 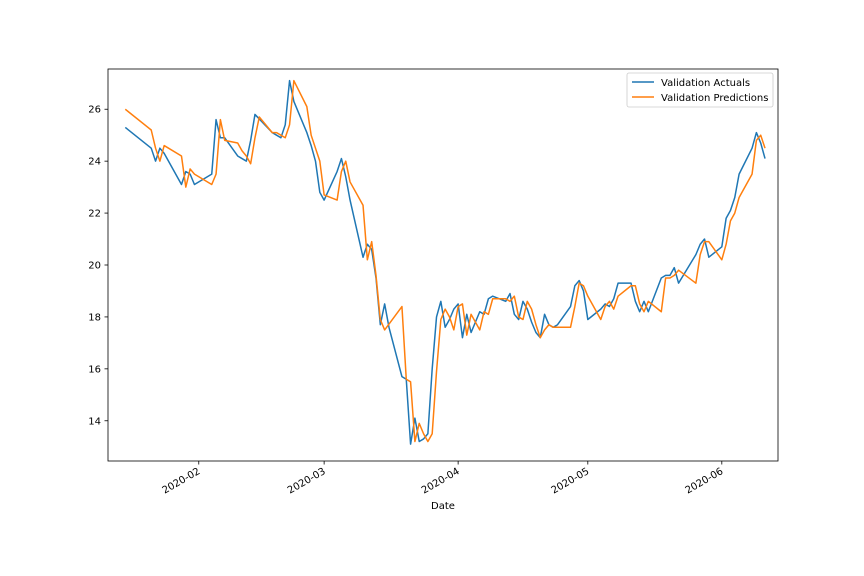 What do you see at coordinates (705, 83) in the screenshot?
I see `legend-label-actuals: Validation Actuals` at bounding box center [705, 83].